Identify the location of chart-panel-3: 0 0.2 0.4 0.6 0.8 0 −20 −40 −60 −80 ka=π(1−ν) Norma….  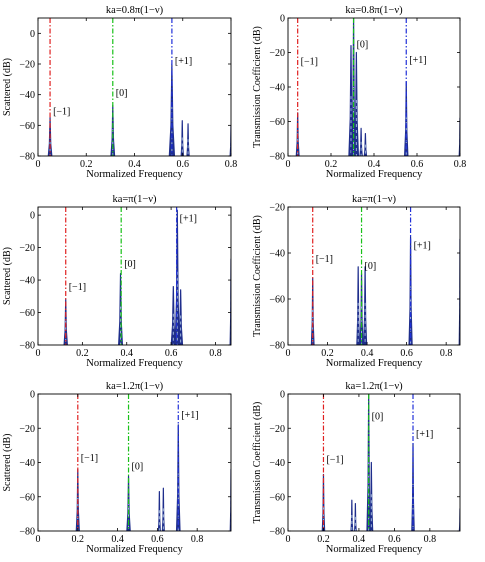
(117, 281).